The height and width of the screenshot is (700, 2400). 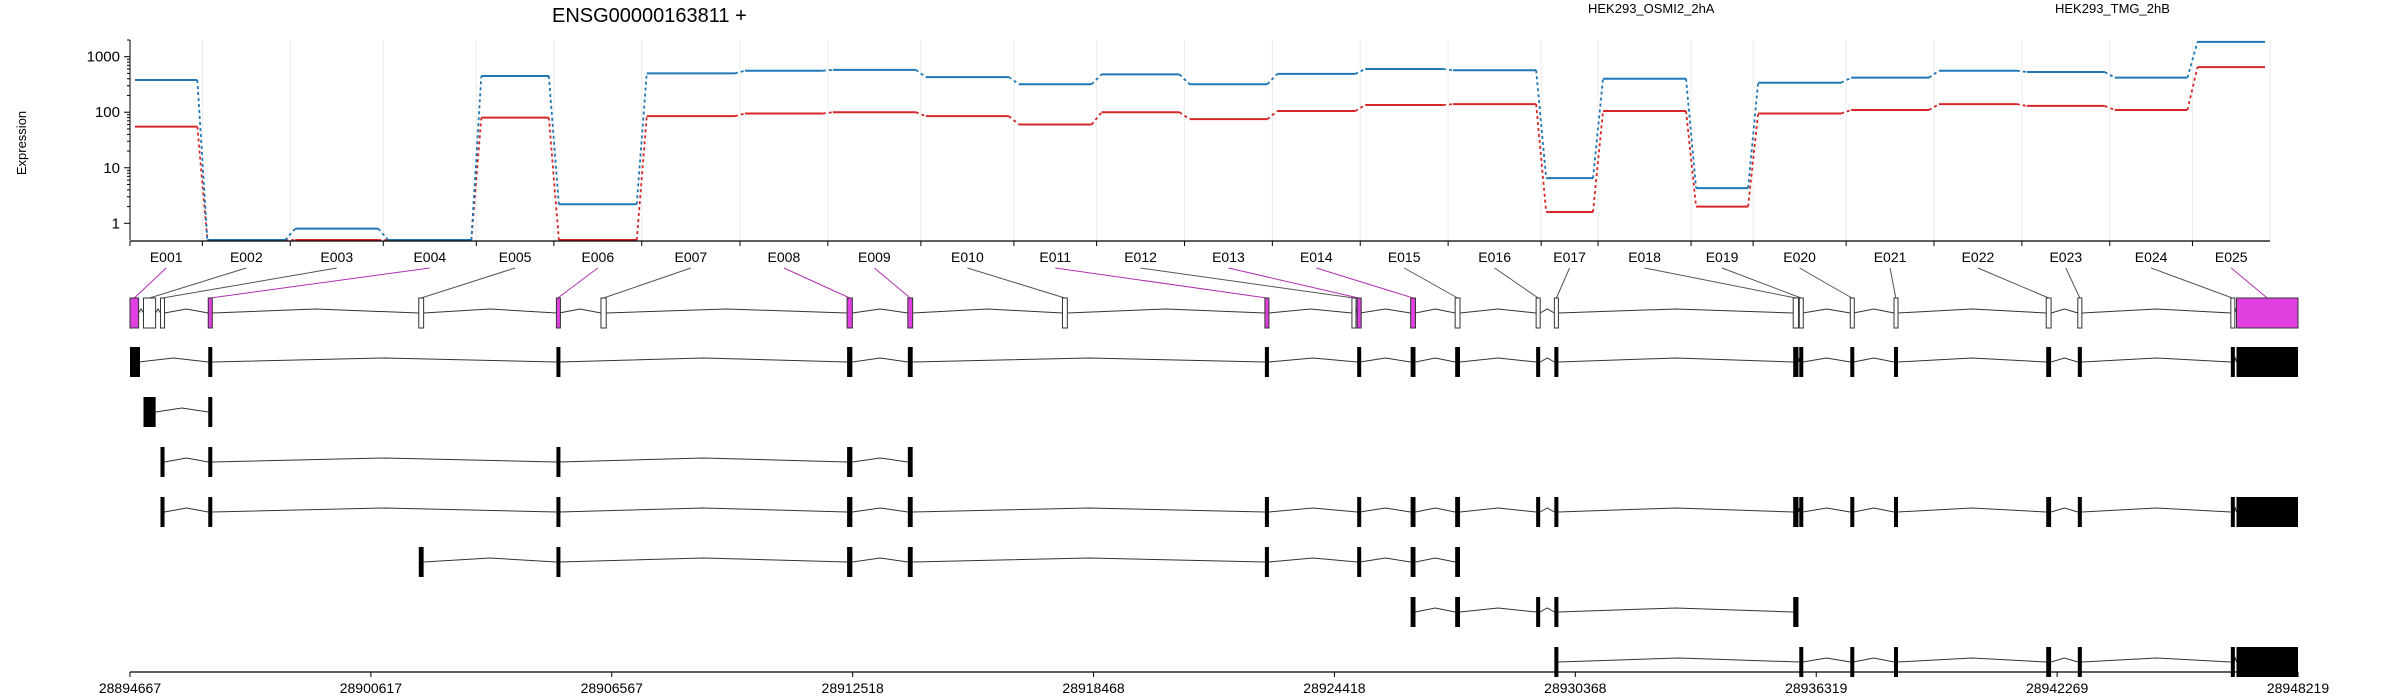 I want to click on x-tick-label: E007, so click(x=690, y=257).